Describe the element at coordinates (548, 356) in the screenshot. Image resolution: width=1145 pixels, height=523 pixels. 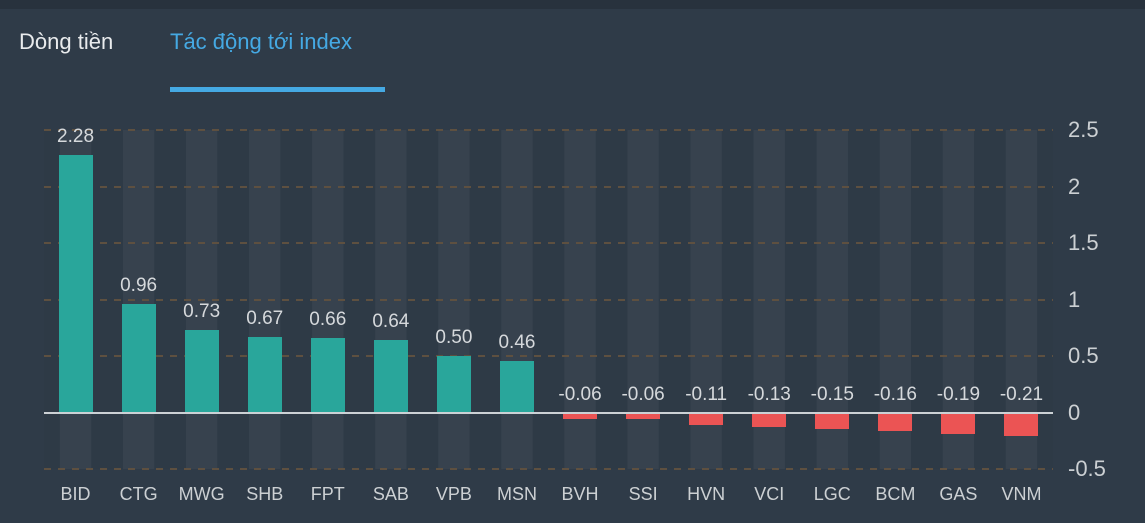
I see `gridline-0.5` at that location.